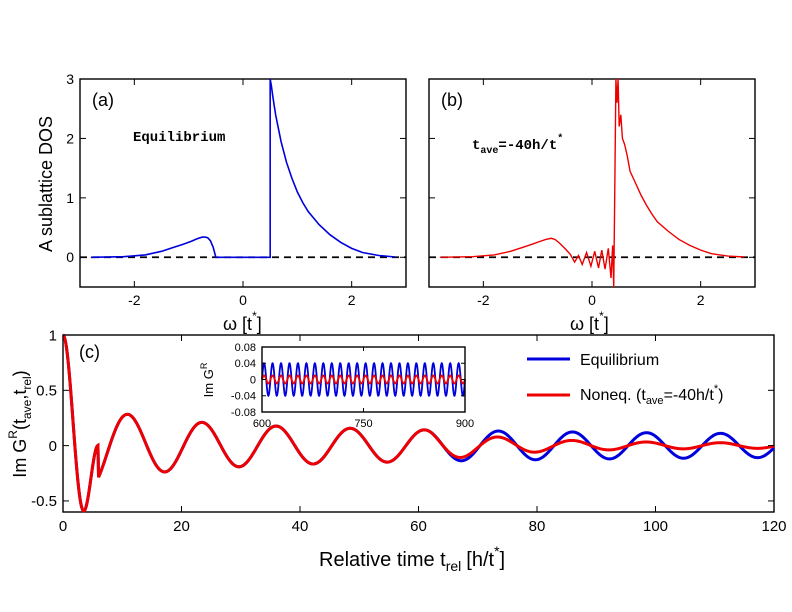 The height and width of the screenshot is (612, 792). I want to click on panel-c-xtick-label: 40, so click(300, 526).